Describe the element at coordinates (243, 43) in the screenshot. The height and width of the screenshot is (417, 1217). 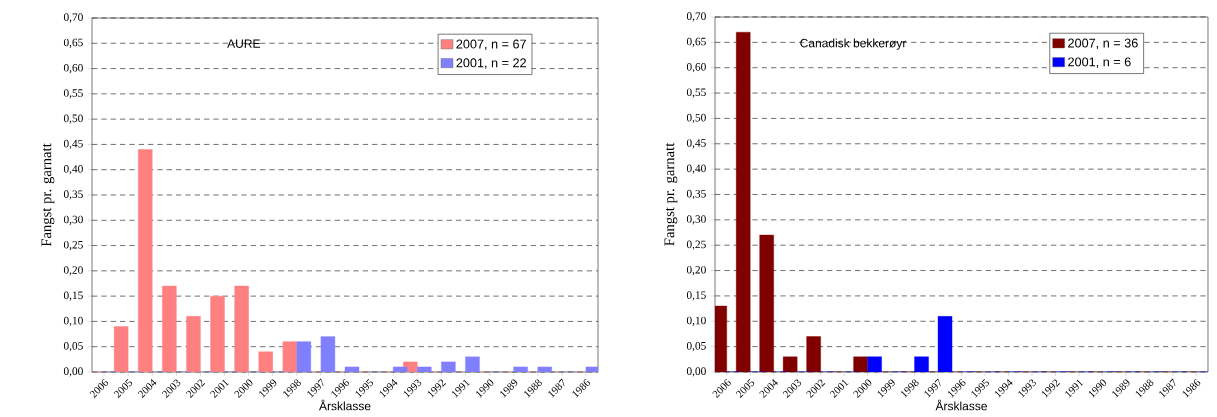
I see `text: AURE` at that location.